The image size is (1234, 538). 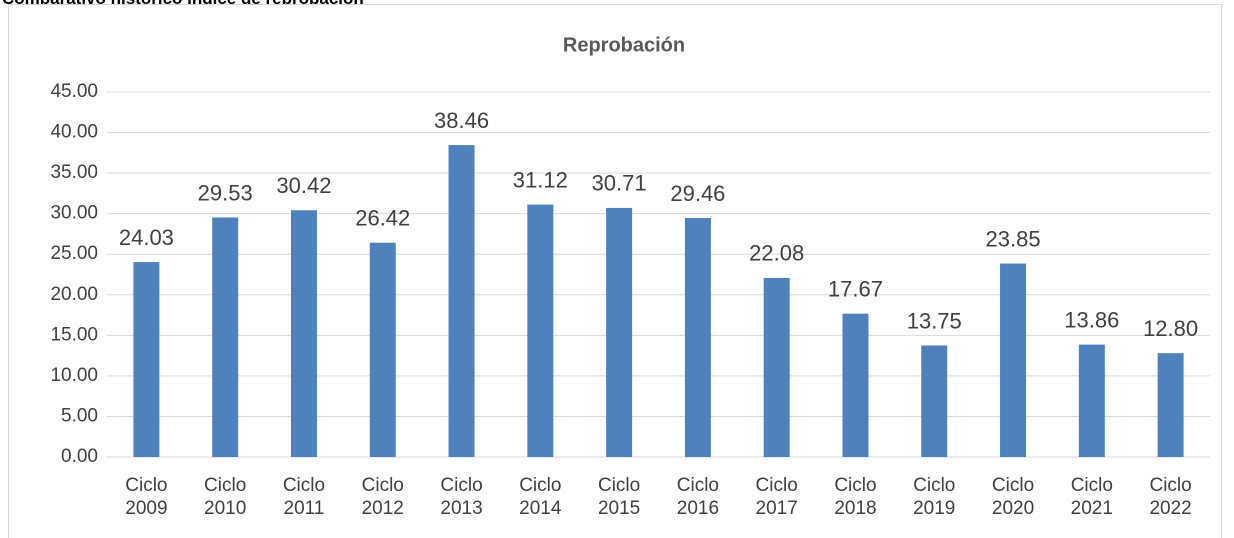 What do you see at coordinates (74, 294) in the screenshot?
I see `y-tick-label: 20.00` at bounding box center [74, 294].